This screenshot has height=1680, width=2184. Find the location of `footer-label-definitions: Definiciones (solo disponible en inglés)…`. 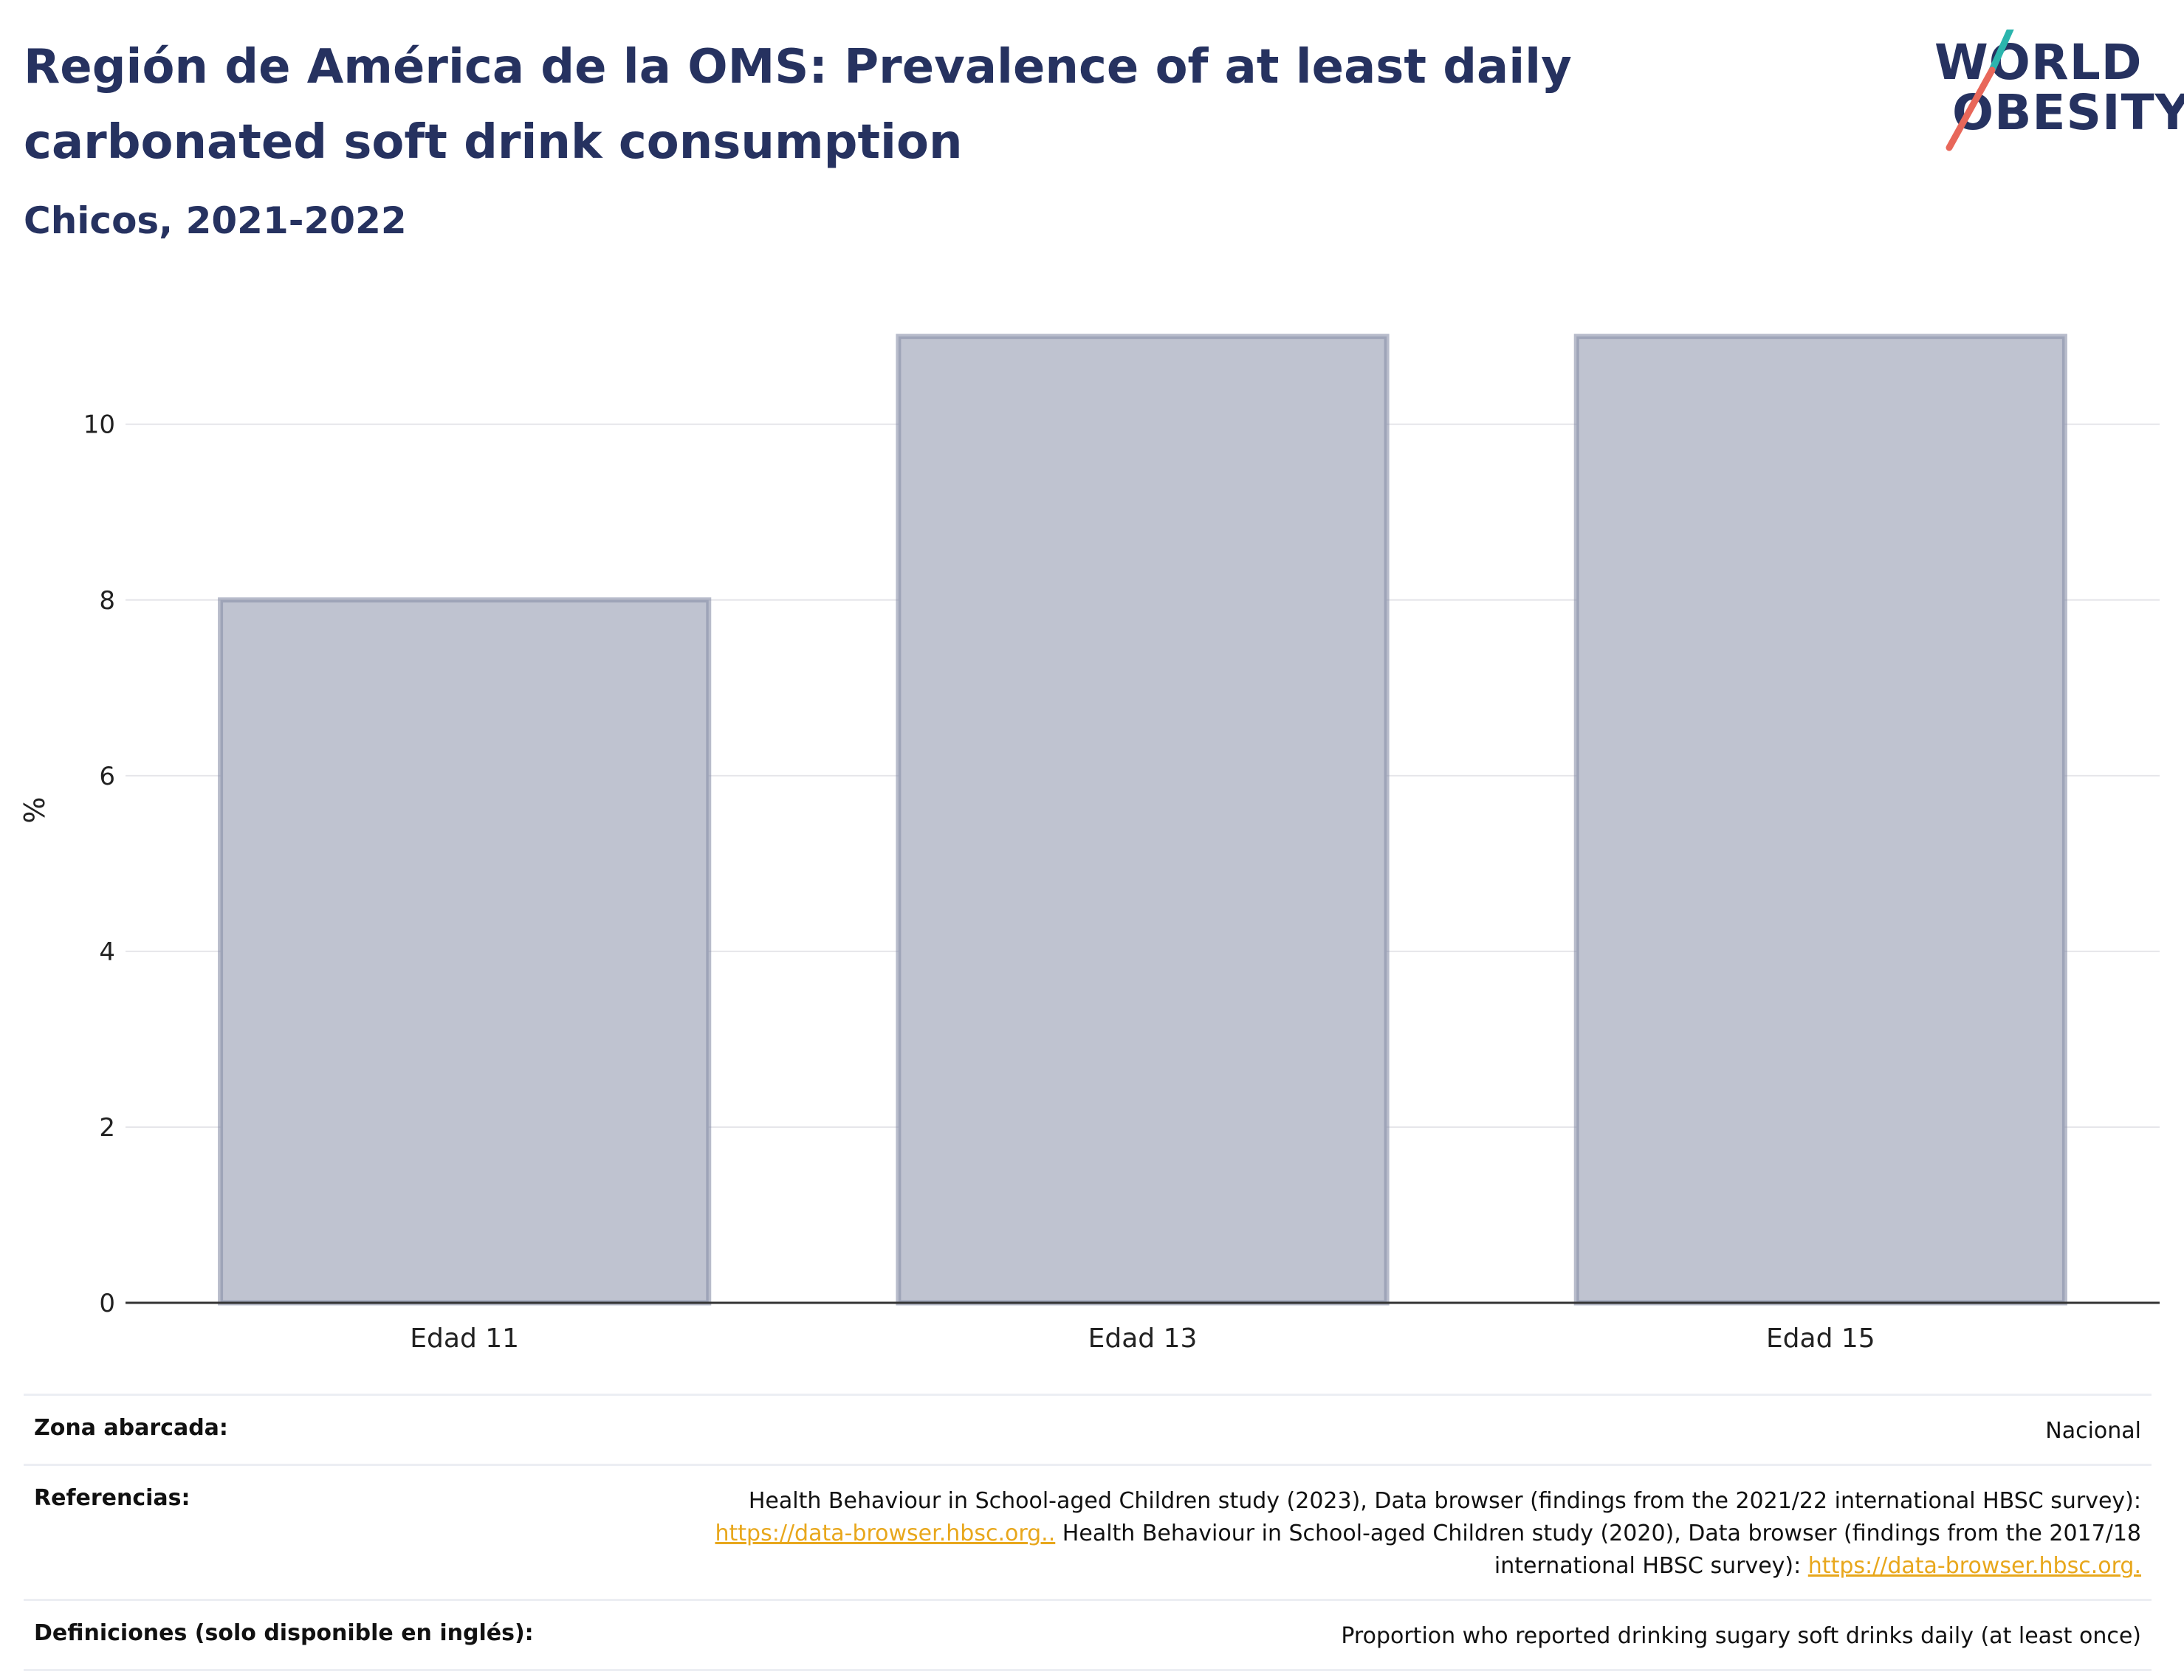

footer-label-definitions: Definiciones (solo disponible en inglés)… is located at coordinates (284, 1633).